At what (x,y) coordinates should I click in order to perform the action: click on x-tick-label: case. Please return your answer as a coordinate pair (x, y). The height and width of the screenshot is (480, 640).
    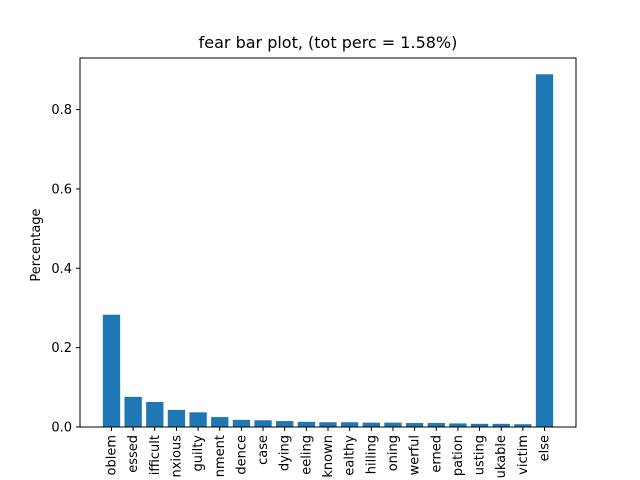
    Looking at the image, I should click on (263, 450).